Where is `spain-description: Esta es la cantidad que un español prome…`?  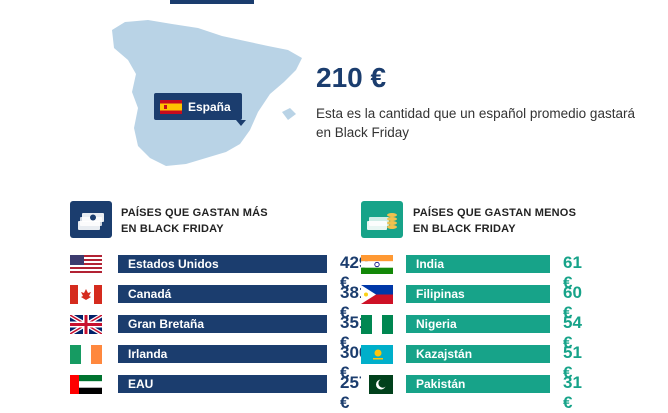
spain-description: Esta es la cantidad que un español prome… is located at coordinates (475, 123).